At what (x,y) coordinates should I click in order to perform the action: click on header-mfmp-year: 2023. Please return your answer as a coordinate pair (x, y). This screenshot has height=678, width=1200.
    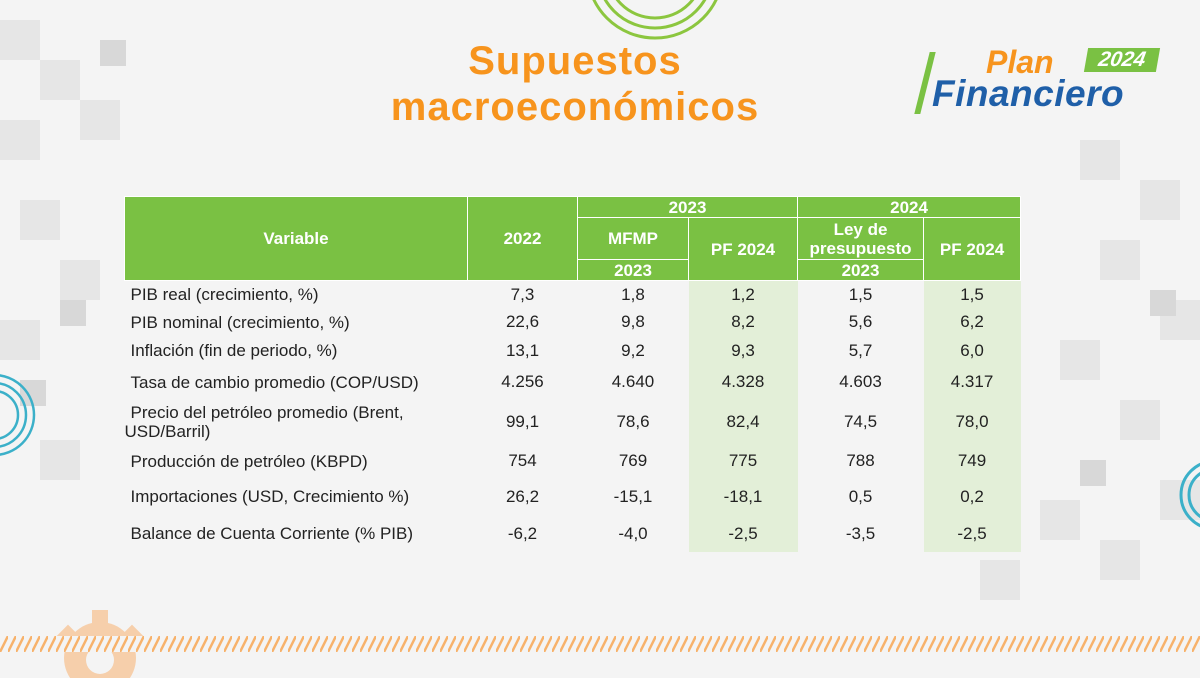
    Looking at the image, I should click on (633, 270).